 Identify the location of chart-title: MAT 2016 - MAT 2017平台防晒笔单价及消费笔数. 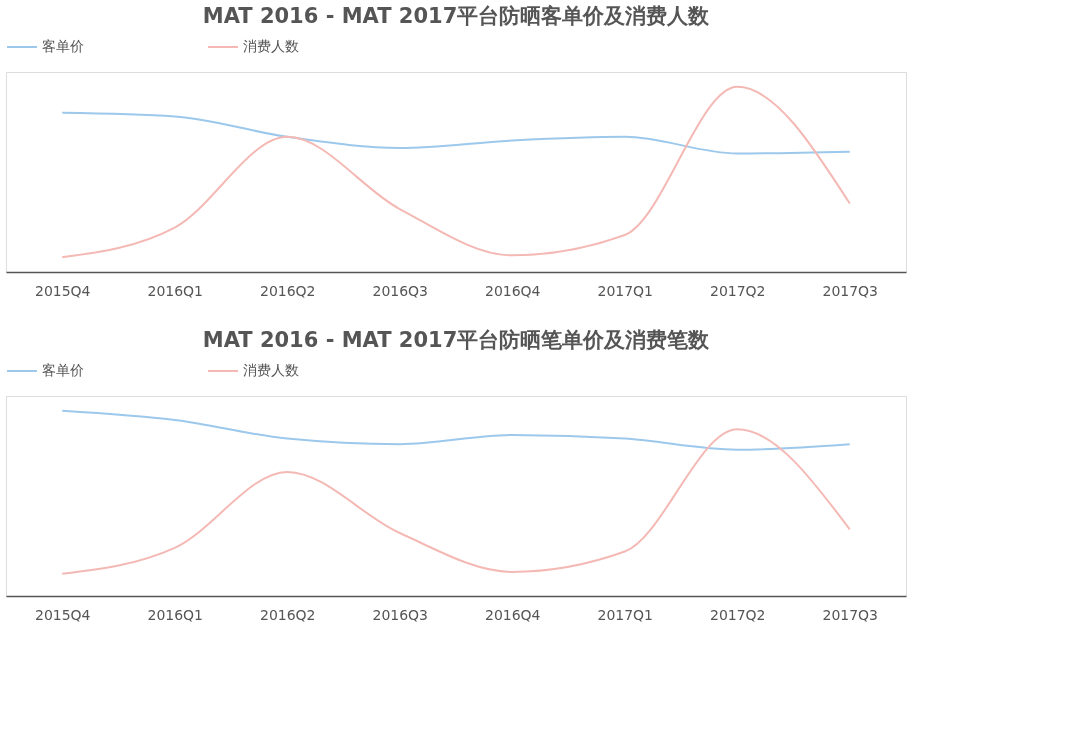
(456, 340).